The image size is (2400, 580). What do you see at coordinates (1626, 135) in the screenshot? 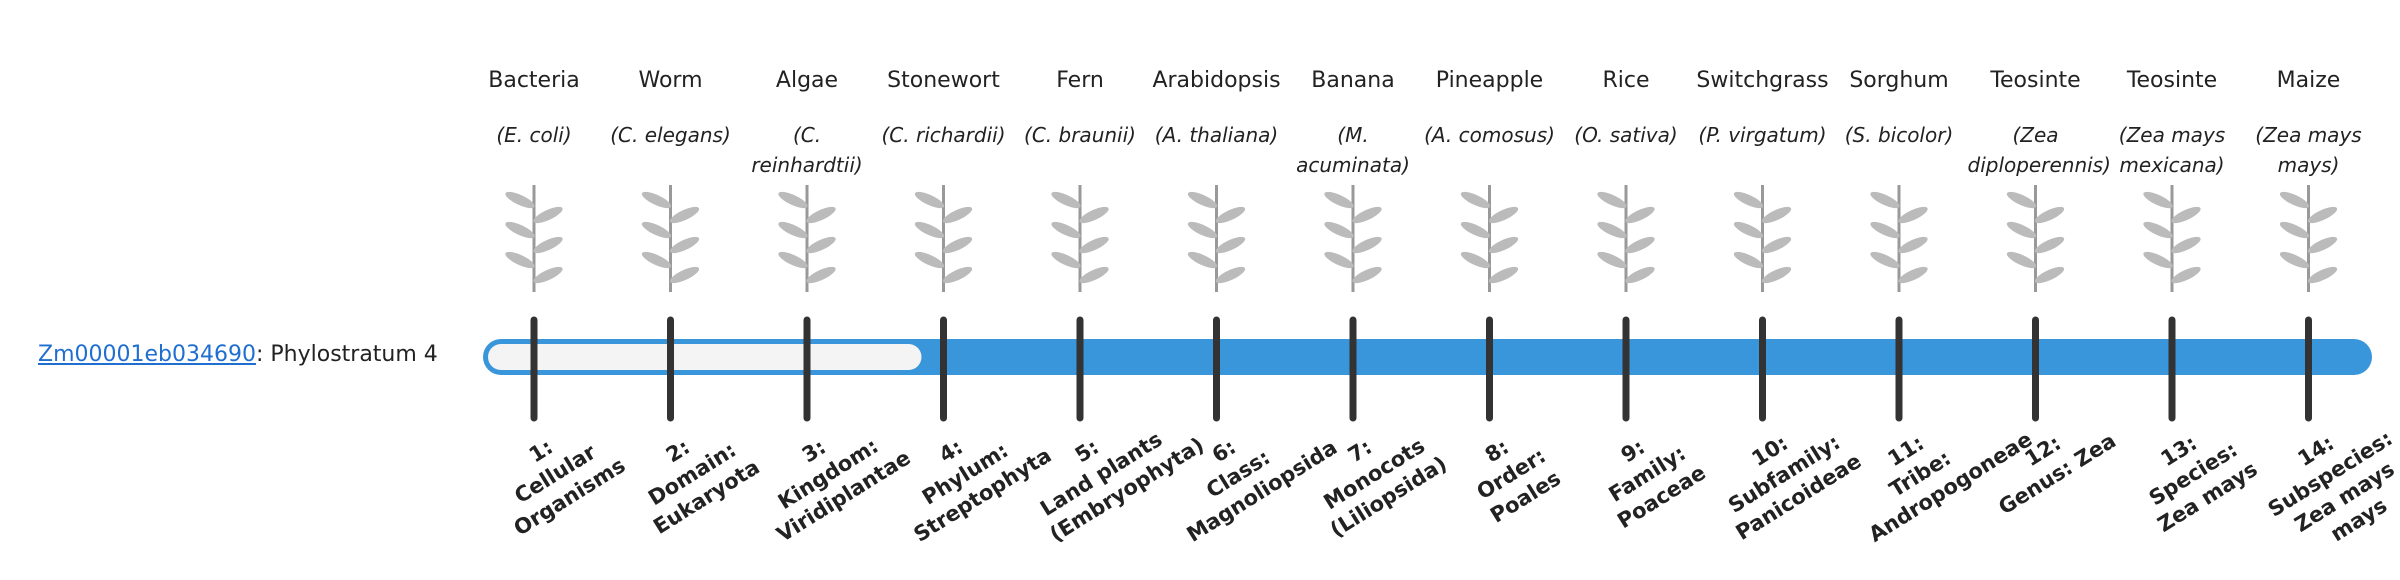
I see `organism-species: (O. sativa)` at bounding box center [1626, 135].